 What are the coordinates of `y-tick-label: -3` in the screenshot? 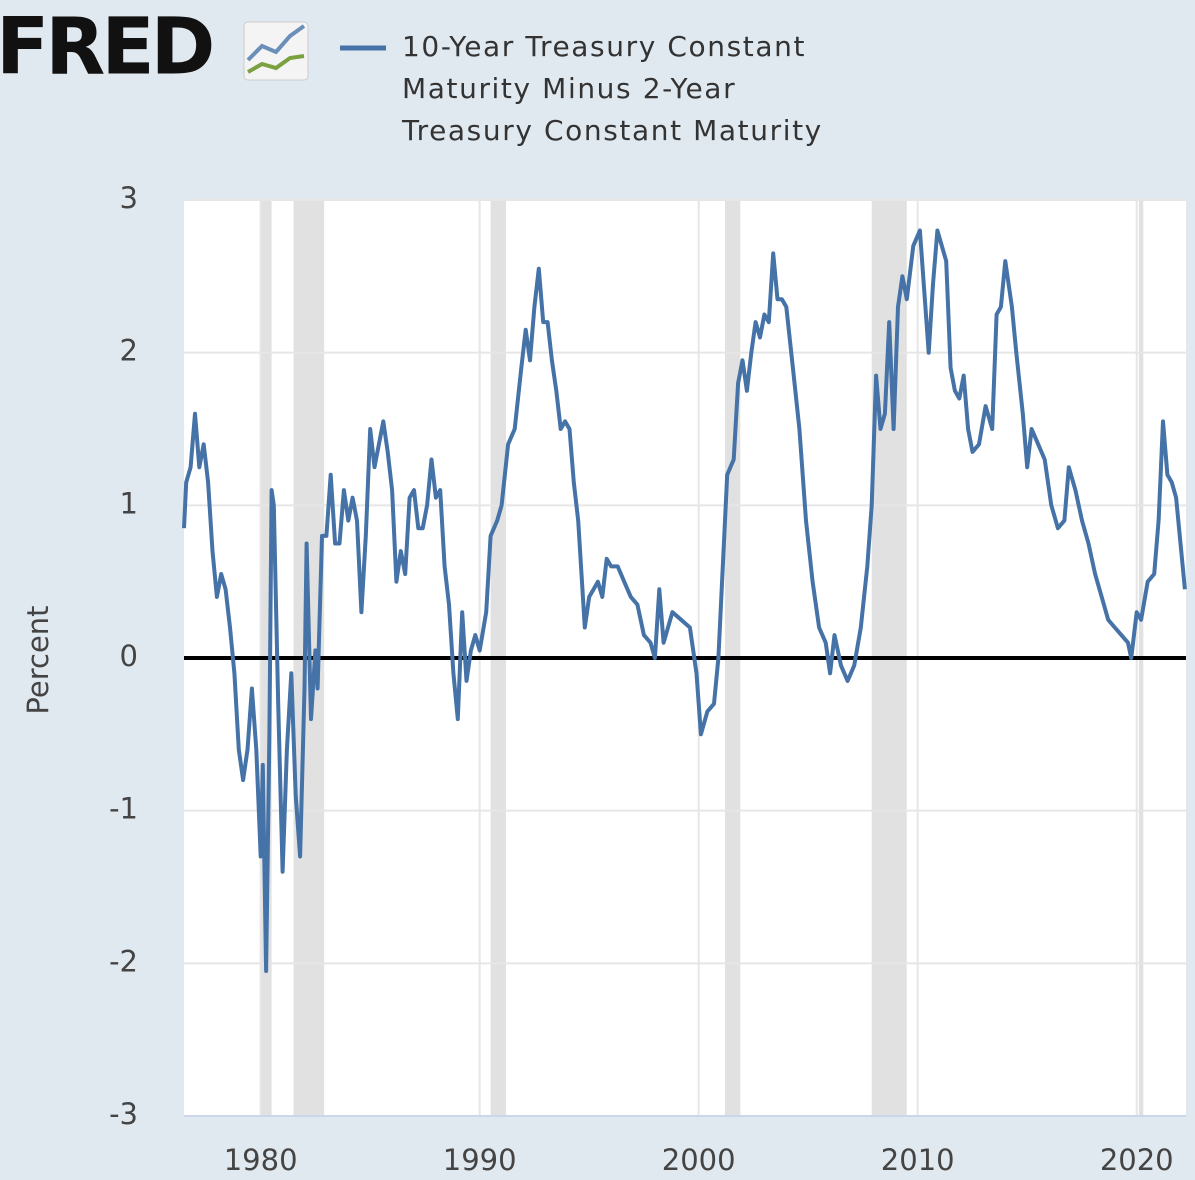 It's located at (123, 1114).